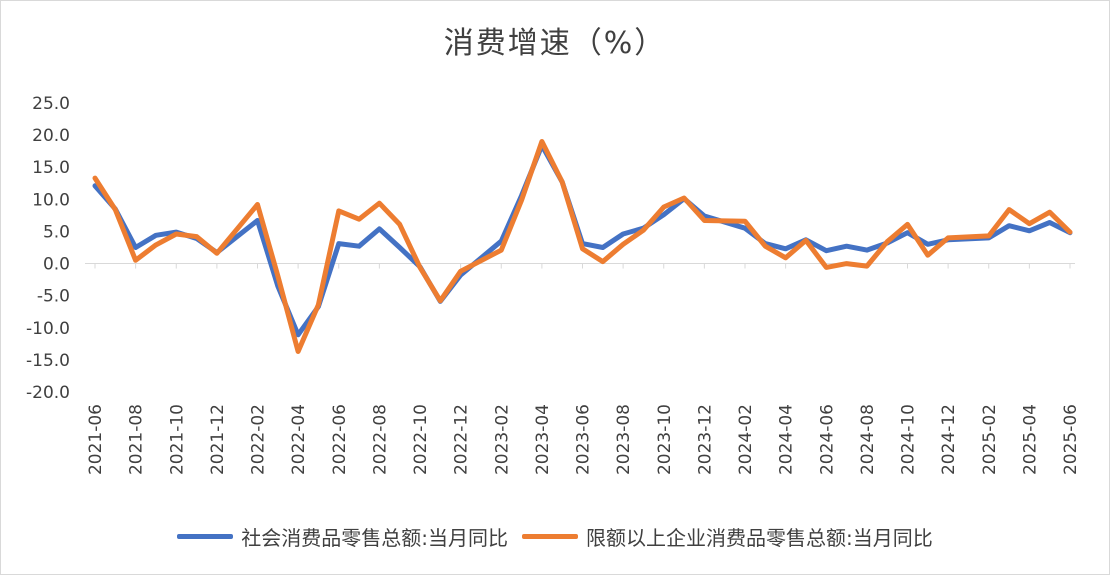  I want to click on legend-label-above-limit-sales: 限额以上企业消费品零售总额:当月同比, so click(759, 538).